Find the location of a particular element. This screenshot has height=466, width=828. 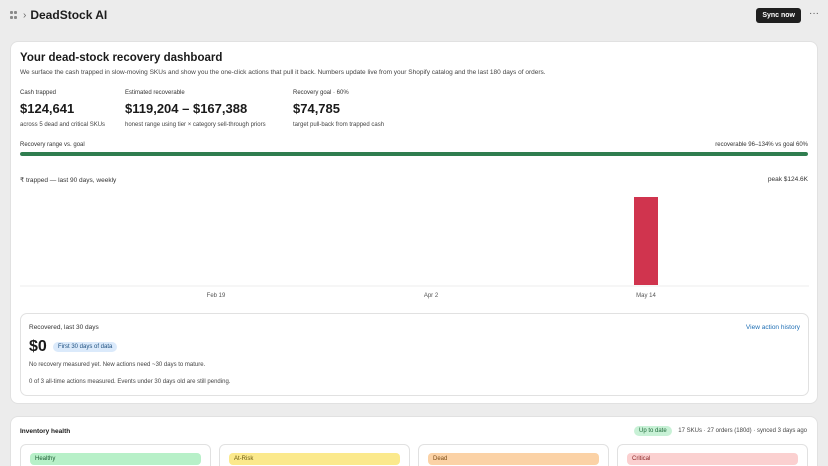

segment-critical: Critical is located at coordinates (712, 455).